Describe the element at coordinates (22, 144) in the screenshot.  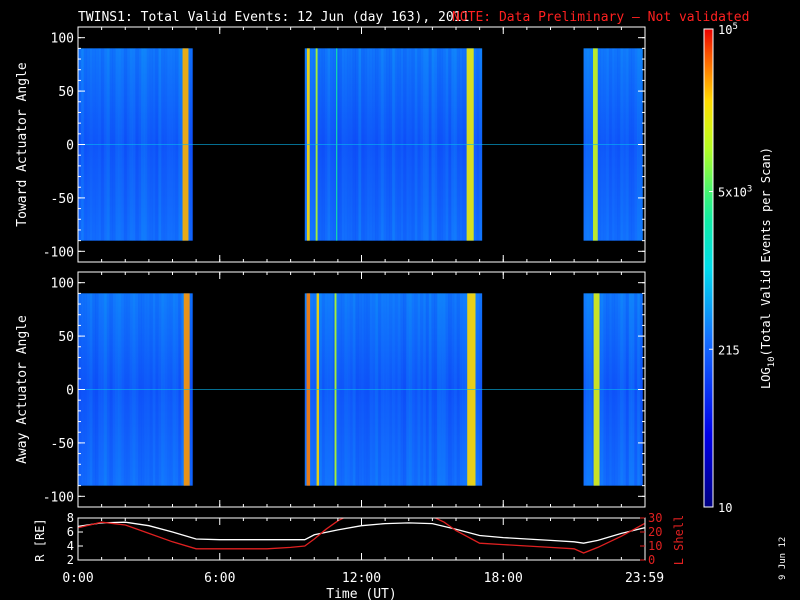
I see `y-axis-label: Toward Actuator Angle` at that location.